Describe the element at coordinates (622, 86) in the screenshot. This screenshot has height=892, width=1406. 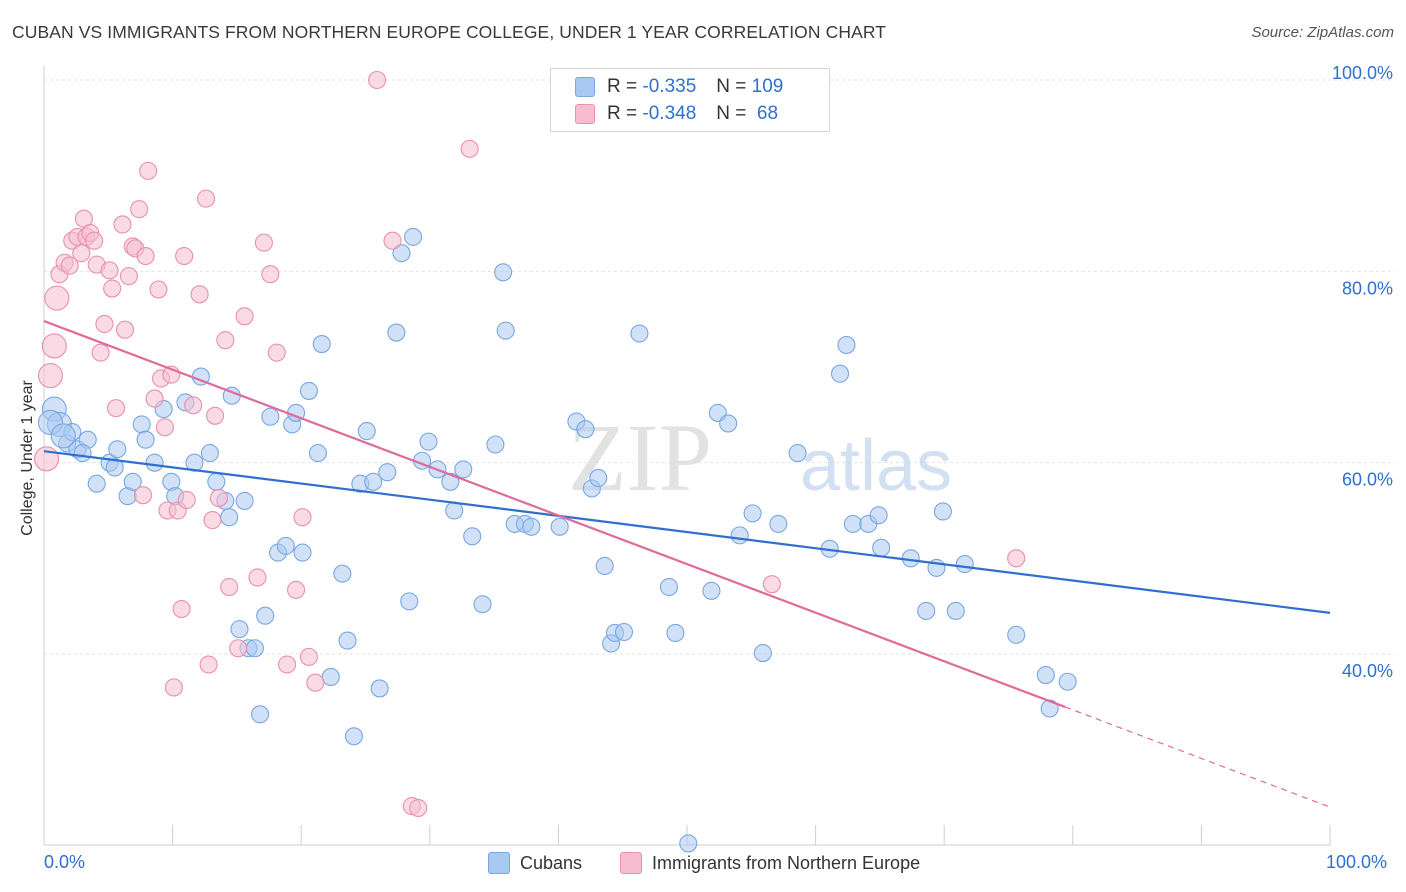
I see `legend-r-label: R =` at that location.